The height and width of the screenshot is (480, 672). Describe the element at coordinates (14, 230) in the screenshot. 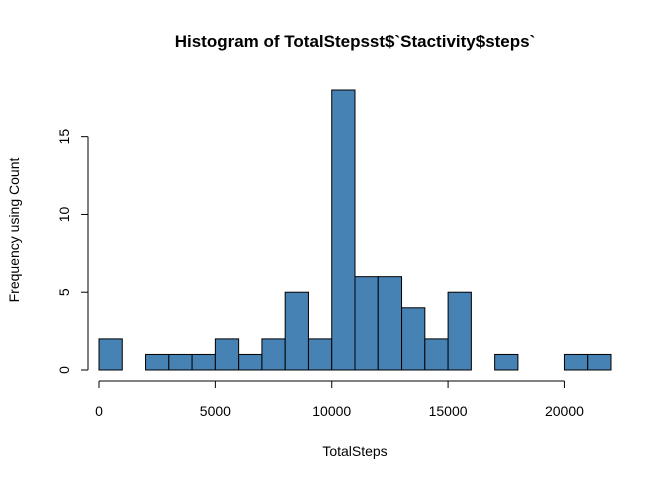

I see `y-axis-label: Frequency using Count` at that location.